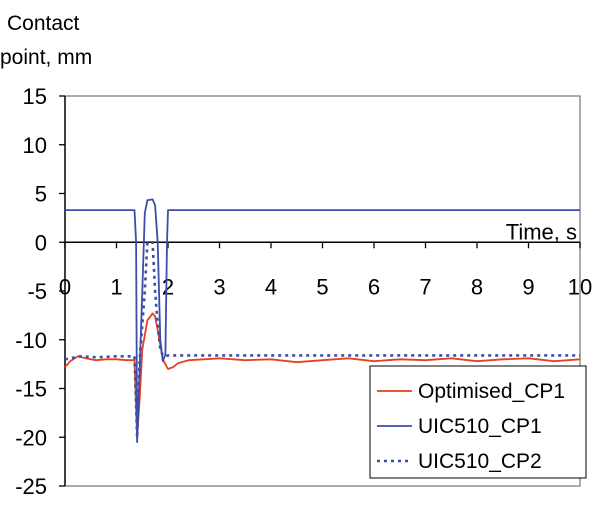 The height and width of the screenshot is (506, 600). Describe the element at coordinates (46, 57) in the screenshot. I see `y-axis-label-line-2: point, mm` at that location.